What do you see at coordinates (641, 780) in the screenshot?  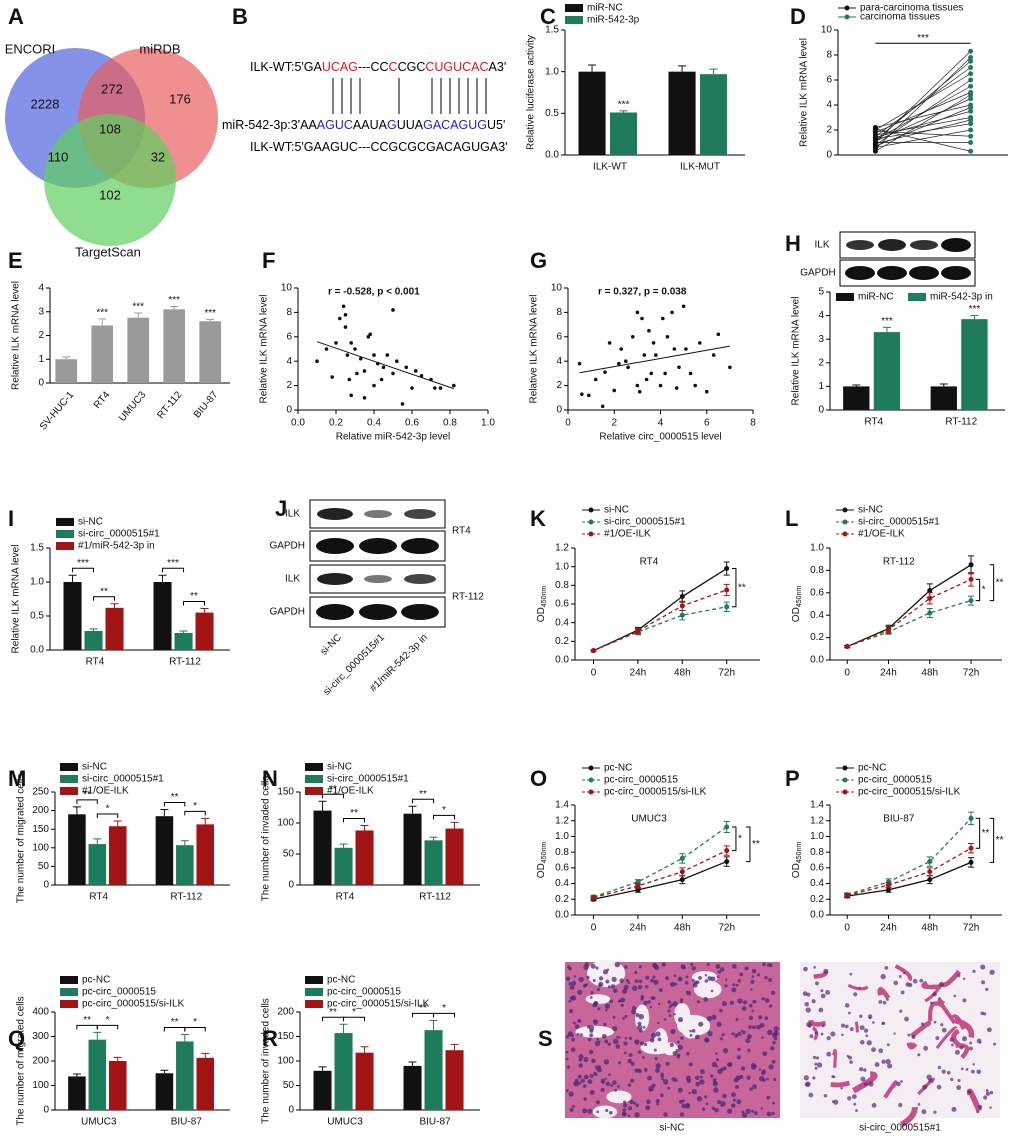 I see `legend-label: pc-circ_0000515` at bounding box center [641, 780].